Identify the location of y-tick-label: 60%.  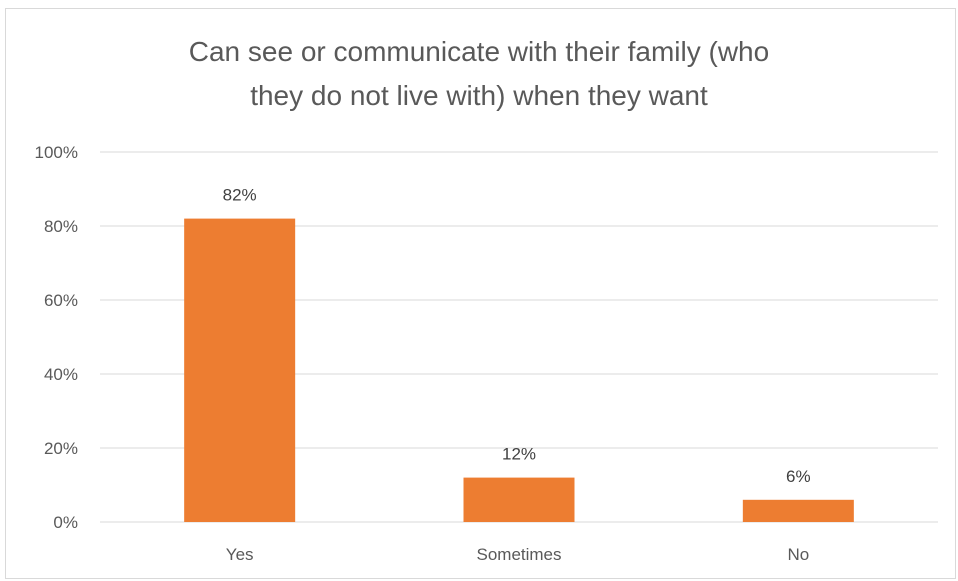
(61, 300).